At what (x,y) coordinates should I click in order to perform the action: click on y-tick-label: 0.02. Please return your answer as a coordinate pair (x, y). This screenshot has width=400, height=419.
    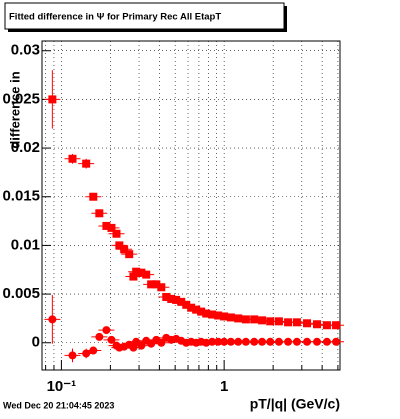
    Looking at the image, I should click on (25, 147).